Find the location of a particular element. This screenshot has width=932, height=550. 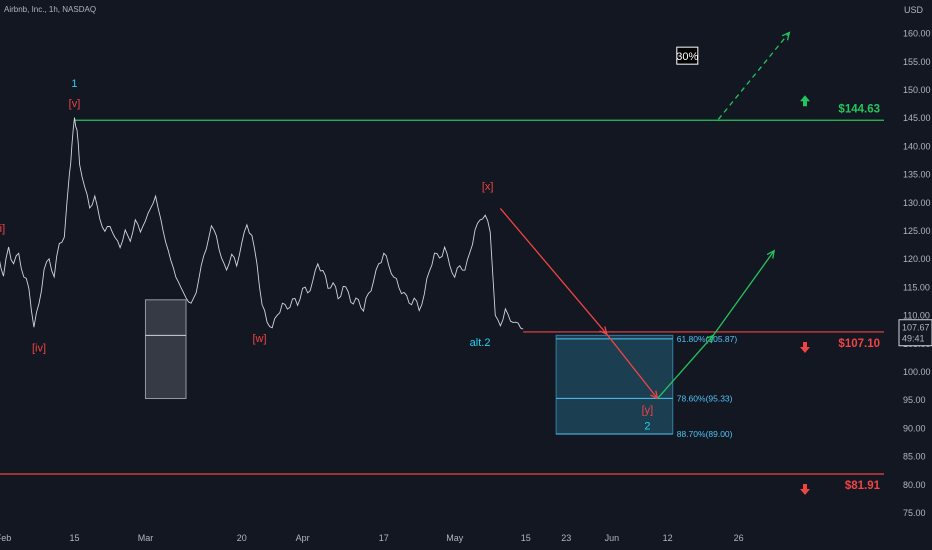

wave-label: [iv] is located at coordinates (39, 349).